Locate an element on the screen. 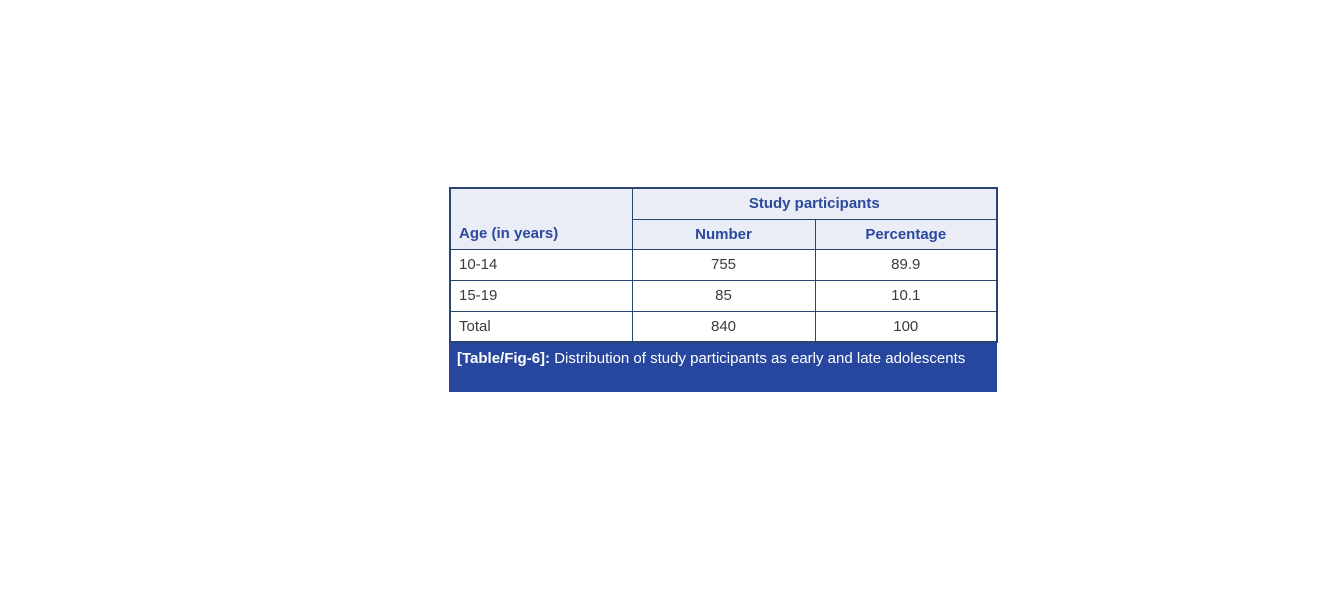 The width and height of the screenshot is (1341, 605). col-header-age: Age (in years) is located at coordinates (541, 218).